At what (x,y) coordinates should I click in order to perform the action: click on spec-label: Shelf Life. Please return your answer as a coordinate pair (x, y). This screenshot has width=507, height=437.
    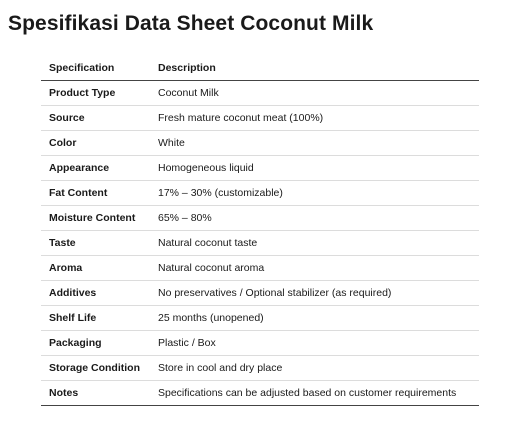
    Looking at the image, I should click on (95, 318).